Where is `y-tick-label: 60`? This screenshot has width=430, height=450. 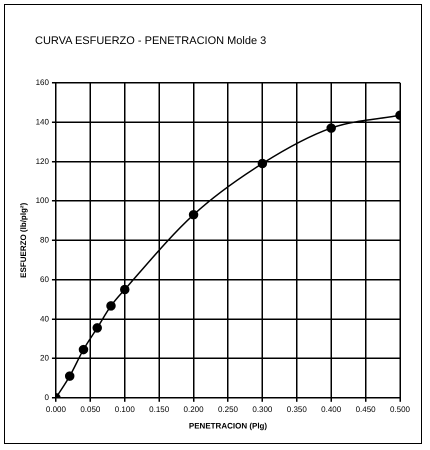 y-tick-label: 60 is located at coordinates (45, 279).